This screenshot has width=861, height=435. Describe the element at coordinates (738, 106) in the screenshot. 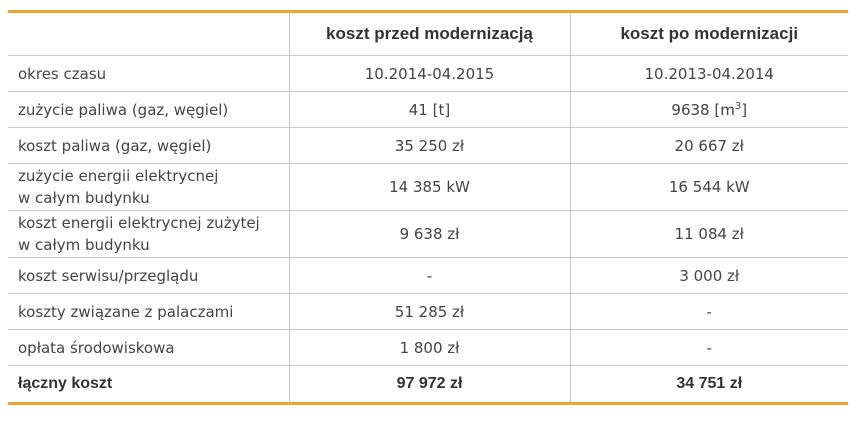

I see `value-after-superscript: 3` at that location.